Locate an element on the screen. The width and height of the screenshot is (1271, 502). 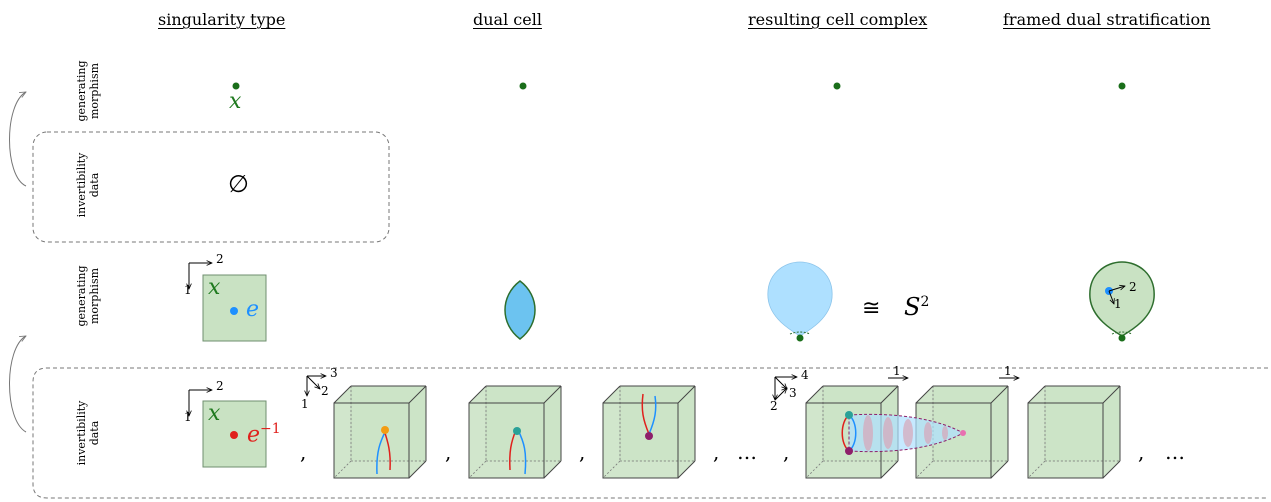
comma-4: , is located at coordinates (716, 452).